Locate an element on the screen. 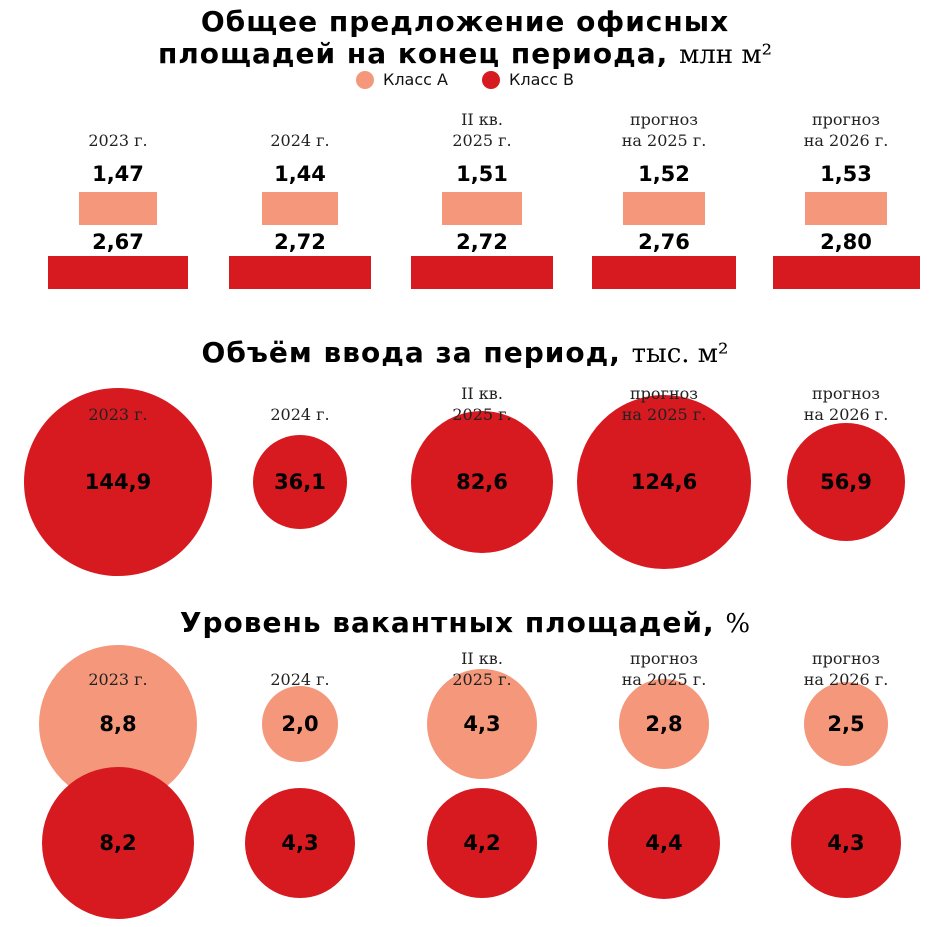 Image resolution: width=930 pixels, height=927 pixels. legend-label-class-b: Класс В is located at coordinates (541, 79).